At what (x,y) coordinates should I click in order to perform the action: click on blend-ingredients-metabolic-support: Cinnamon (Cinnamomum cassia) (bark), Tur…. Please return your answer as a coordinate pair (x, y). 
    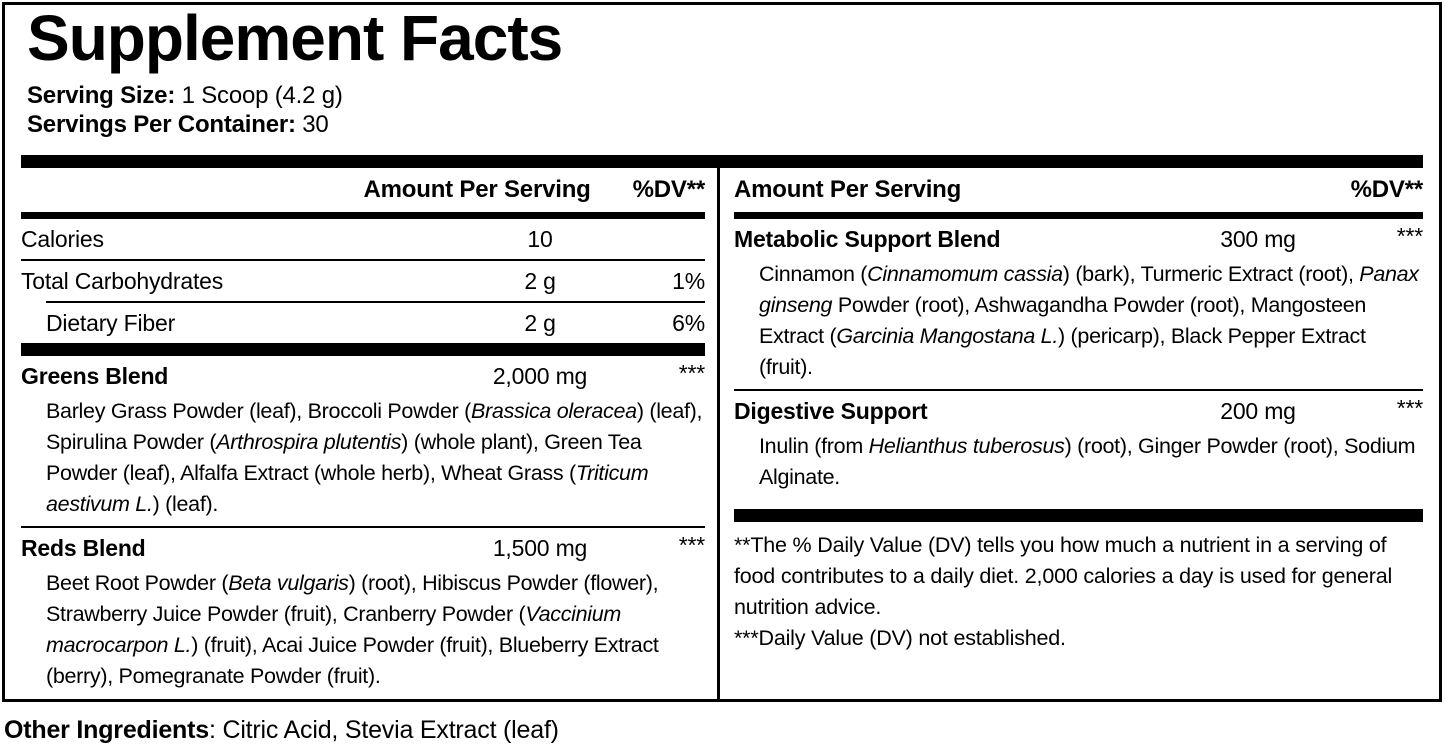
    Looking at the image, I should click on (1089, 320).